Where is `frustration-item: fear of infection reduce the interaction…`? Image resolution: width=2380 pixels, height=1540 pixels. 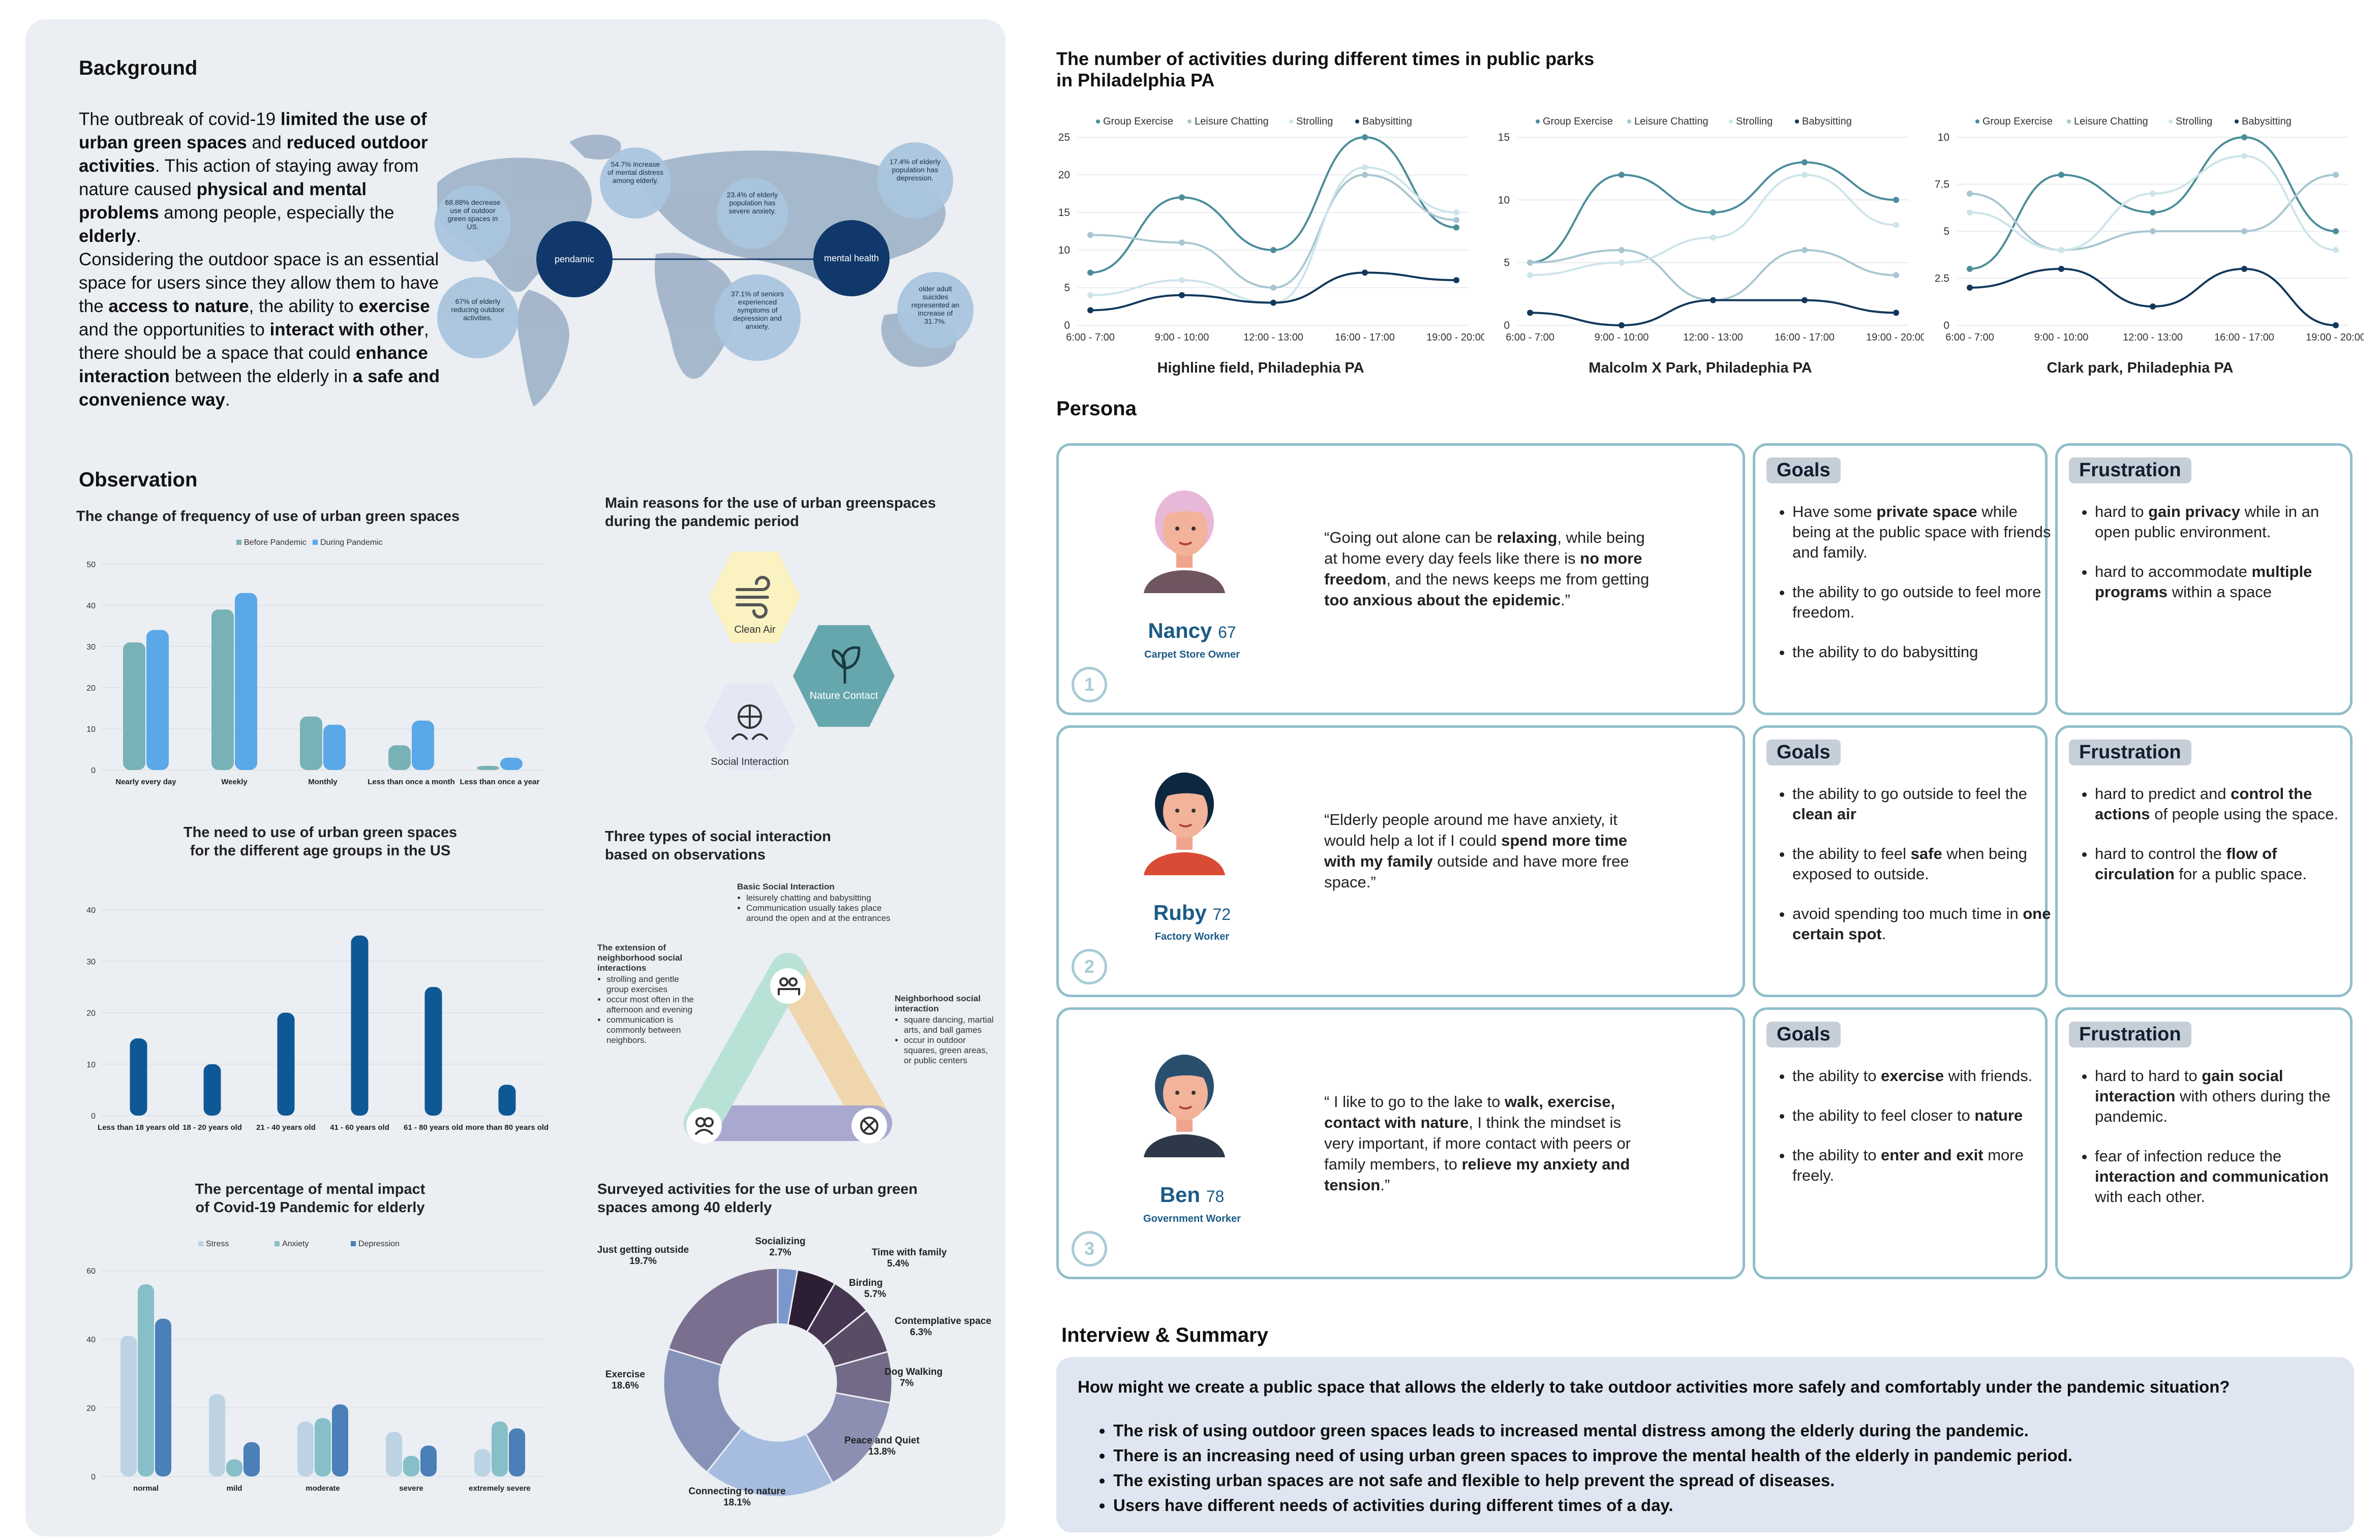 frustration-item: fear of infection reduce the interaction… is located at coordinates (2224, 1176).